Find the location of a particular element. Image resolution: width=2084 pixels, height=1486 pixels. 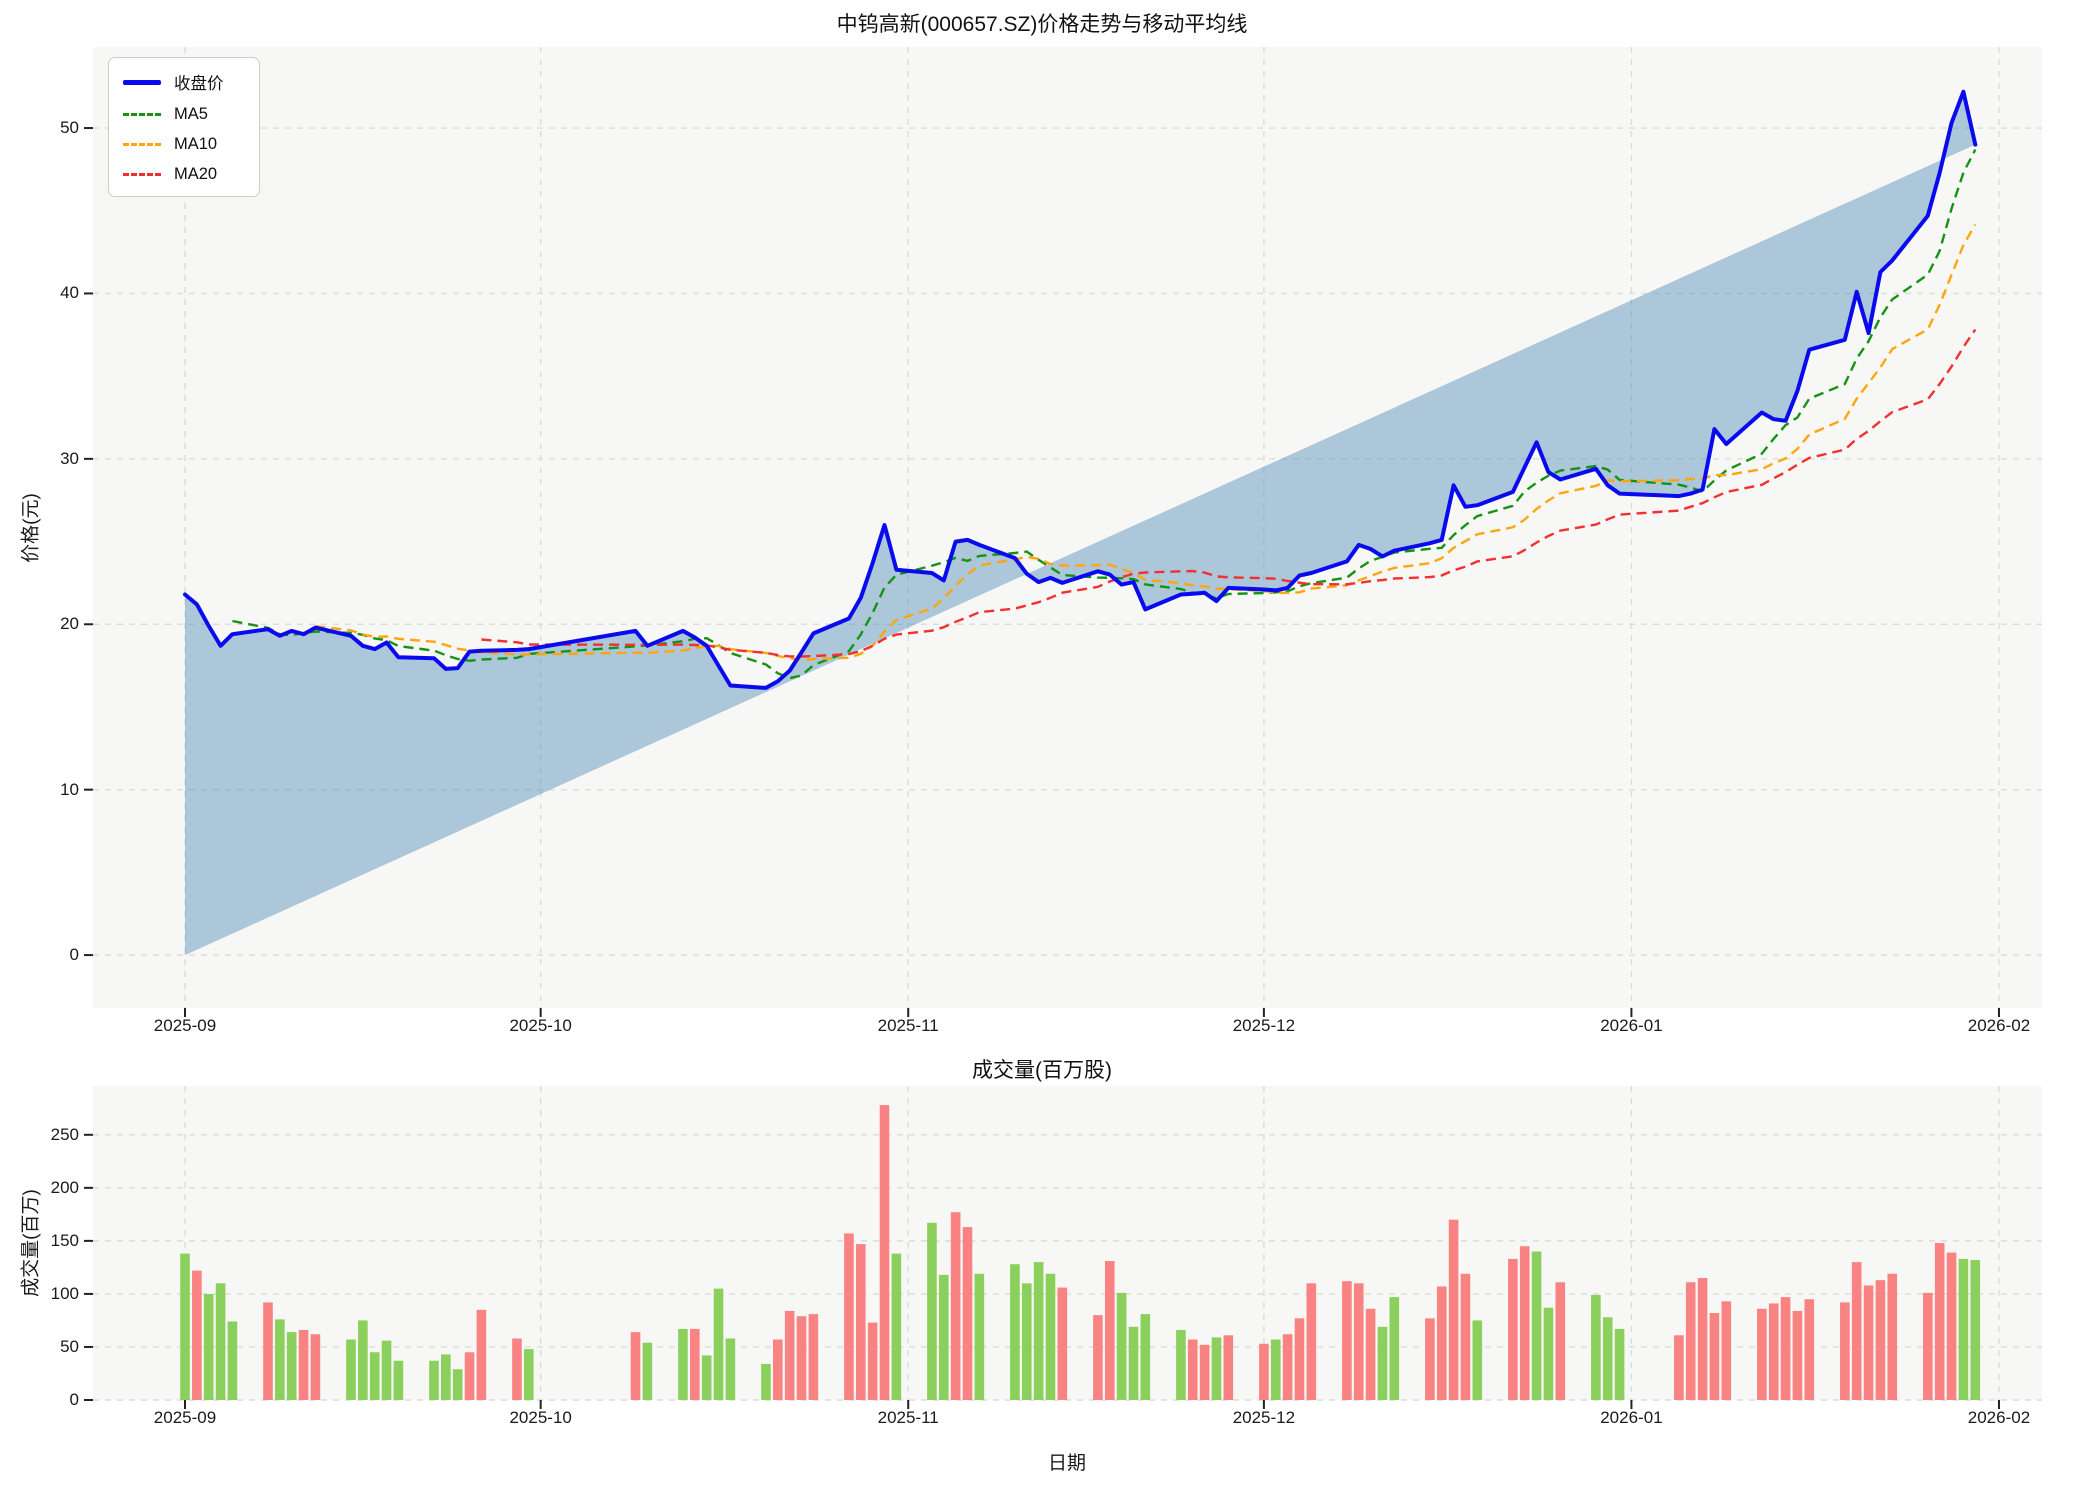

volume-y-tick-label: 150 is located at coordinates (64, 1240).